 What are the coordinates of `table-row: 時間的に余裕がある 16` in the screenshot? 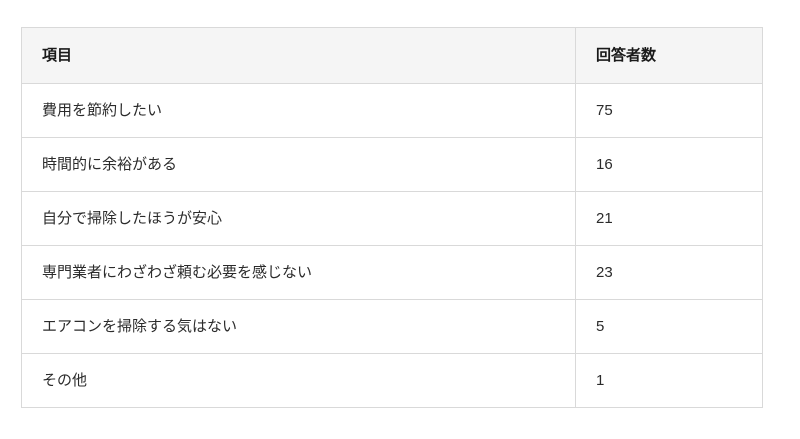 It's located at (392, 164).